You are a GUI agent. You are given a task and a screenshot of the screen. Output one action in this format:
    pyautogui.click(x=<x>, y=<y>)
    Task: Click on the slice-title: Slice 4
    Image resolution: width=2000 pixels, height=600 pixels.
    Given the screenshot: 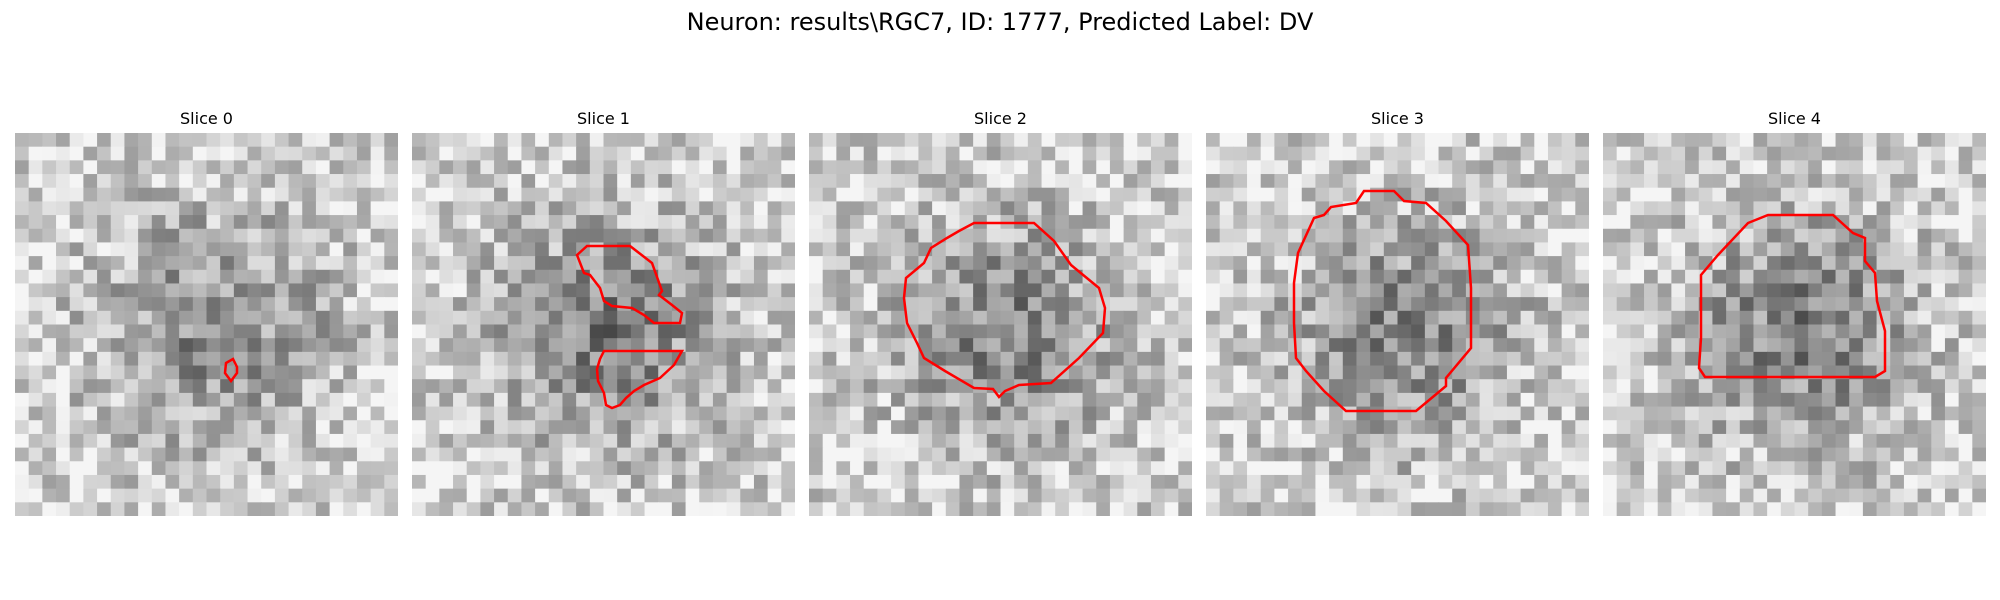 What is the action you would take?
    pyautogui.click(x=1794, y=118)
    